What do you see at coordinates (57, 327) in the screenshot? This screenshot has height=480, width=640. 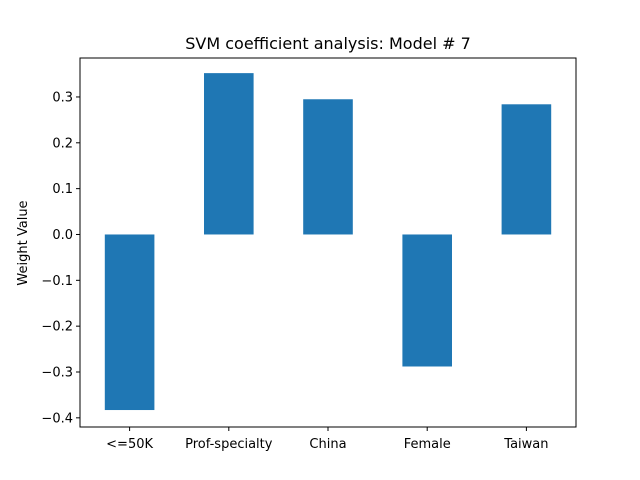 I see `y-tick-label: −0.2` at bounding box center [57, 327].